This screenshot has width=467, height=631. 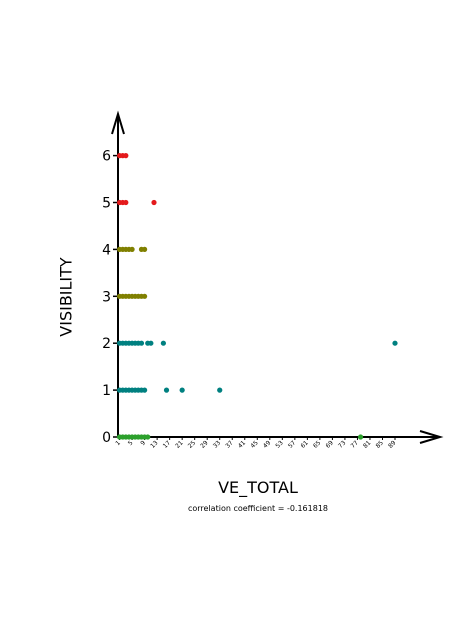 What do you see at coordinates (106, 438) in the screenshot?
I see `y-tick-label: 0` at bounding box center [106, 438].